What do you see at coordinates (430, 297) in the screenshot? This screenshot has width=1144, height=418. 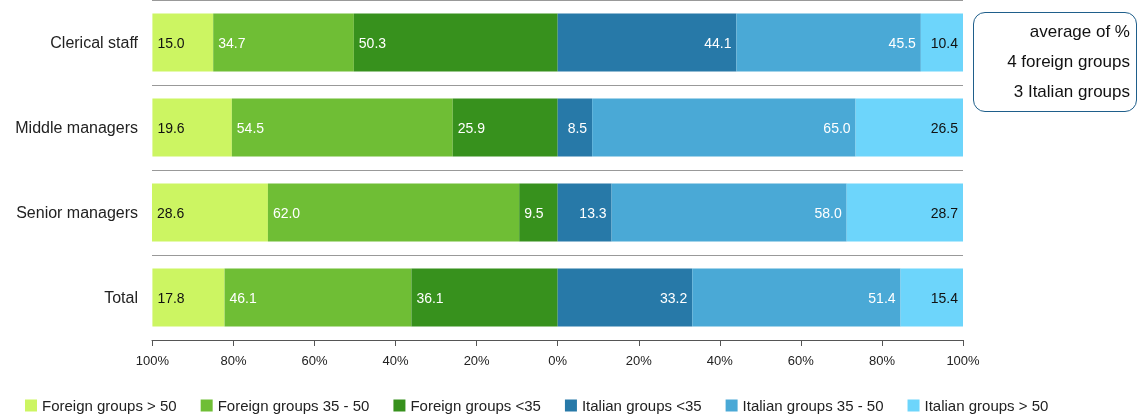 I see `data-label: 36.1` at bounding box center [430, 297].